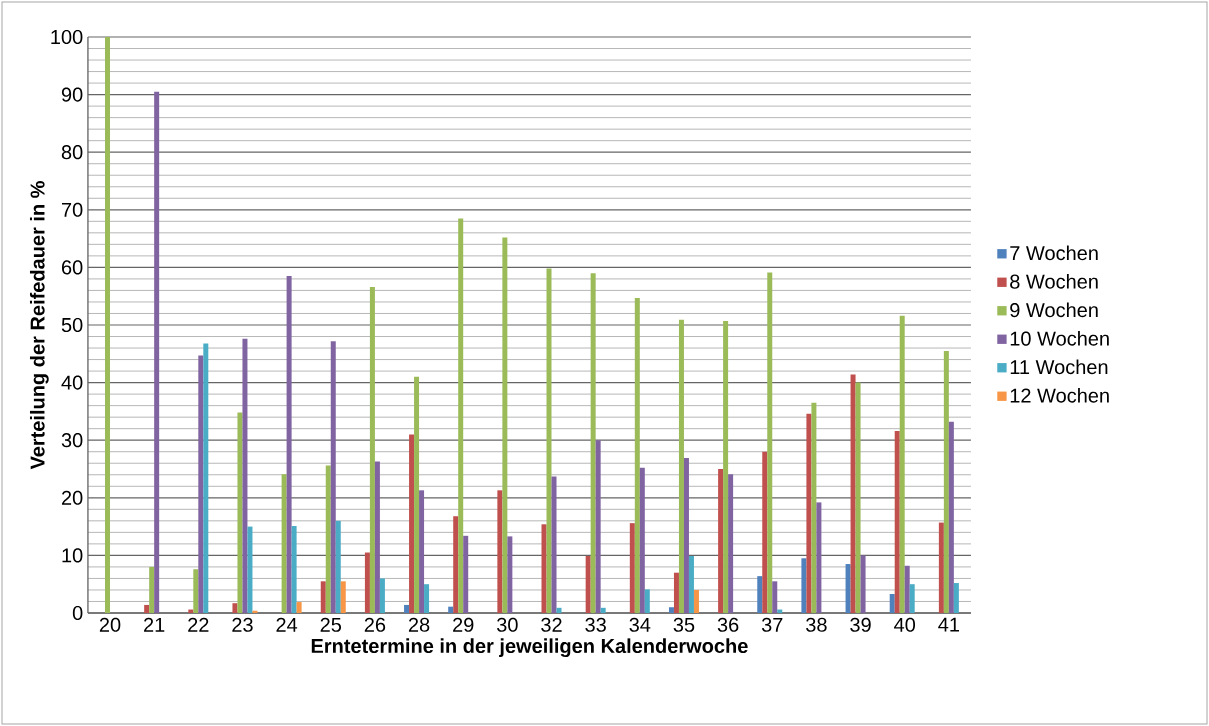 Image resolution: width=1209 pixels, height=726 pixels. What do you see at coordinates (72, 325) in the screenshot?
I see `y-tick-label: 50` at bounding box center [72, 325].